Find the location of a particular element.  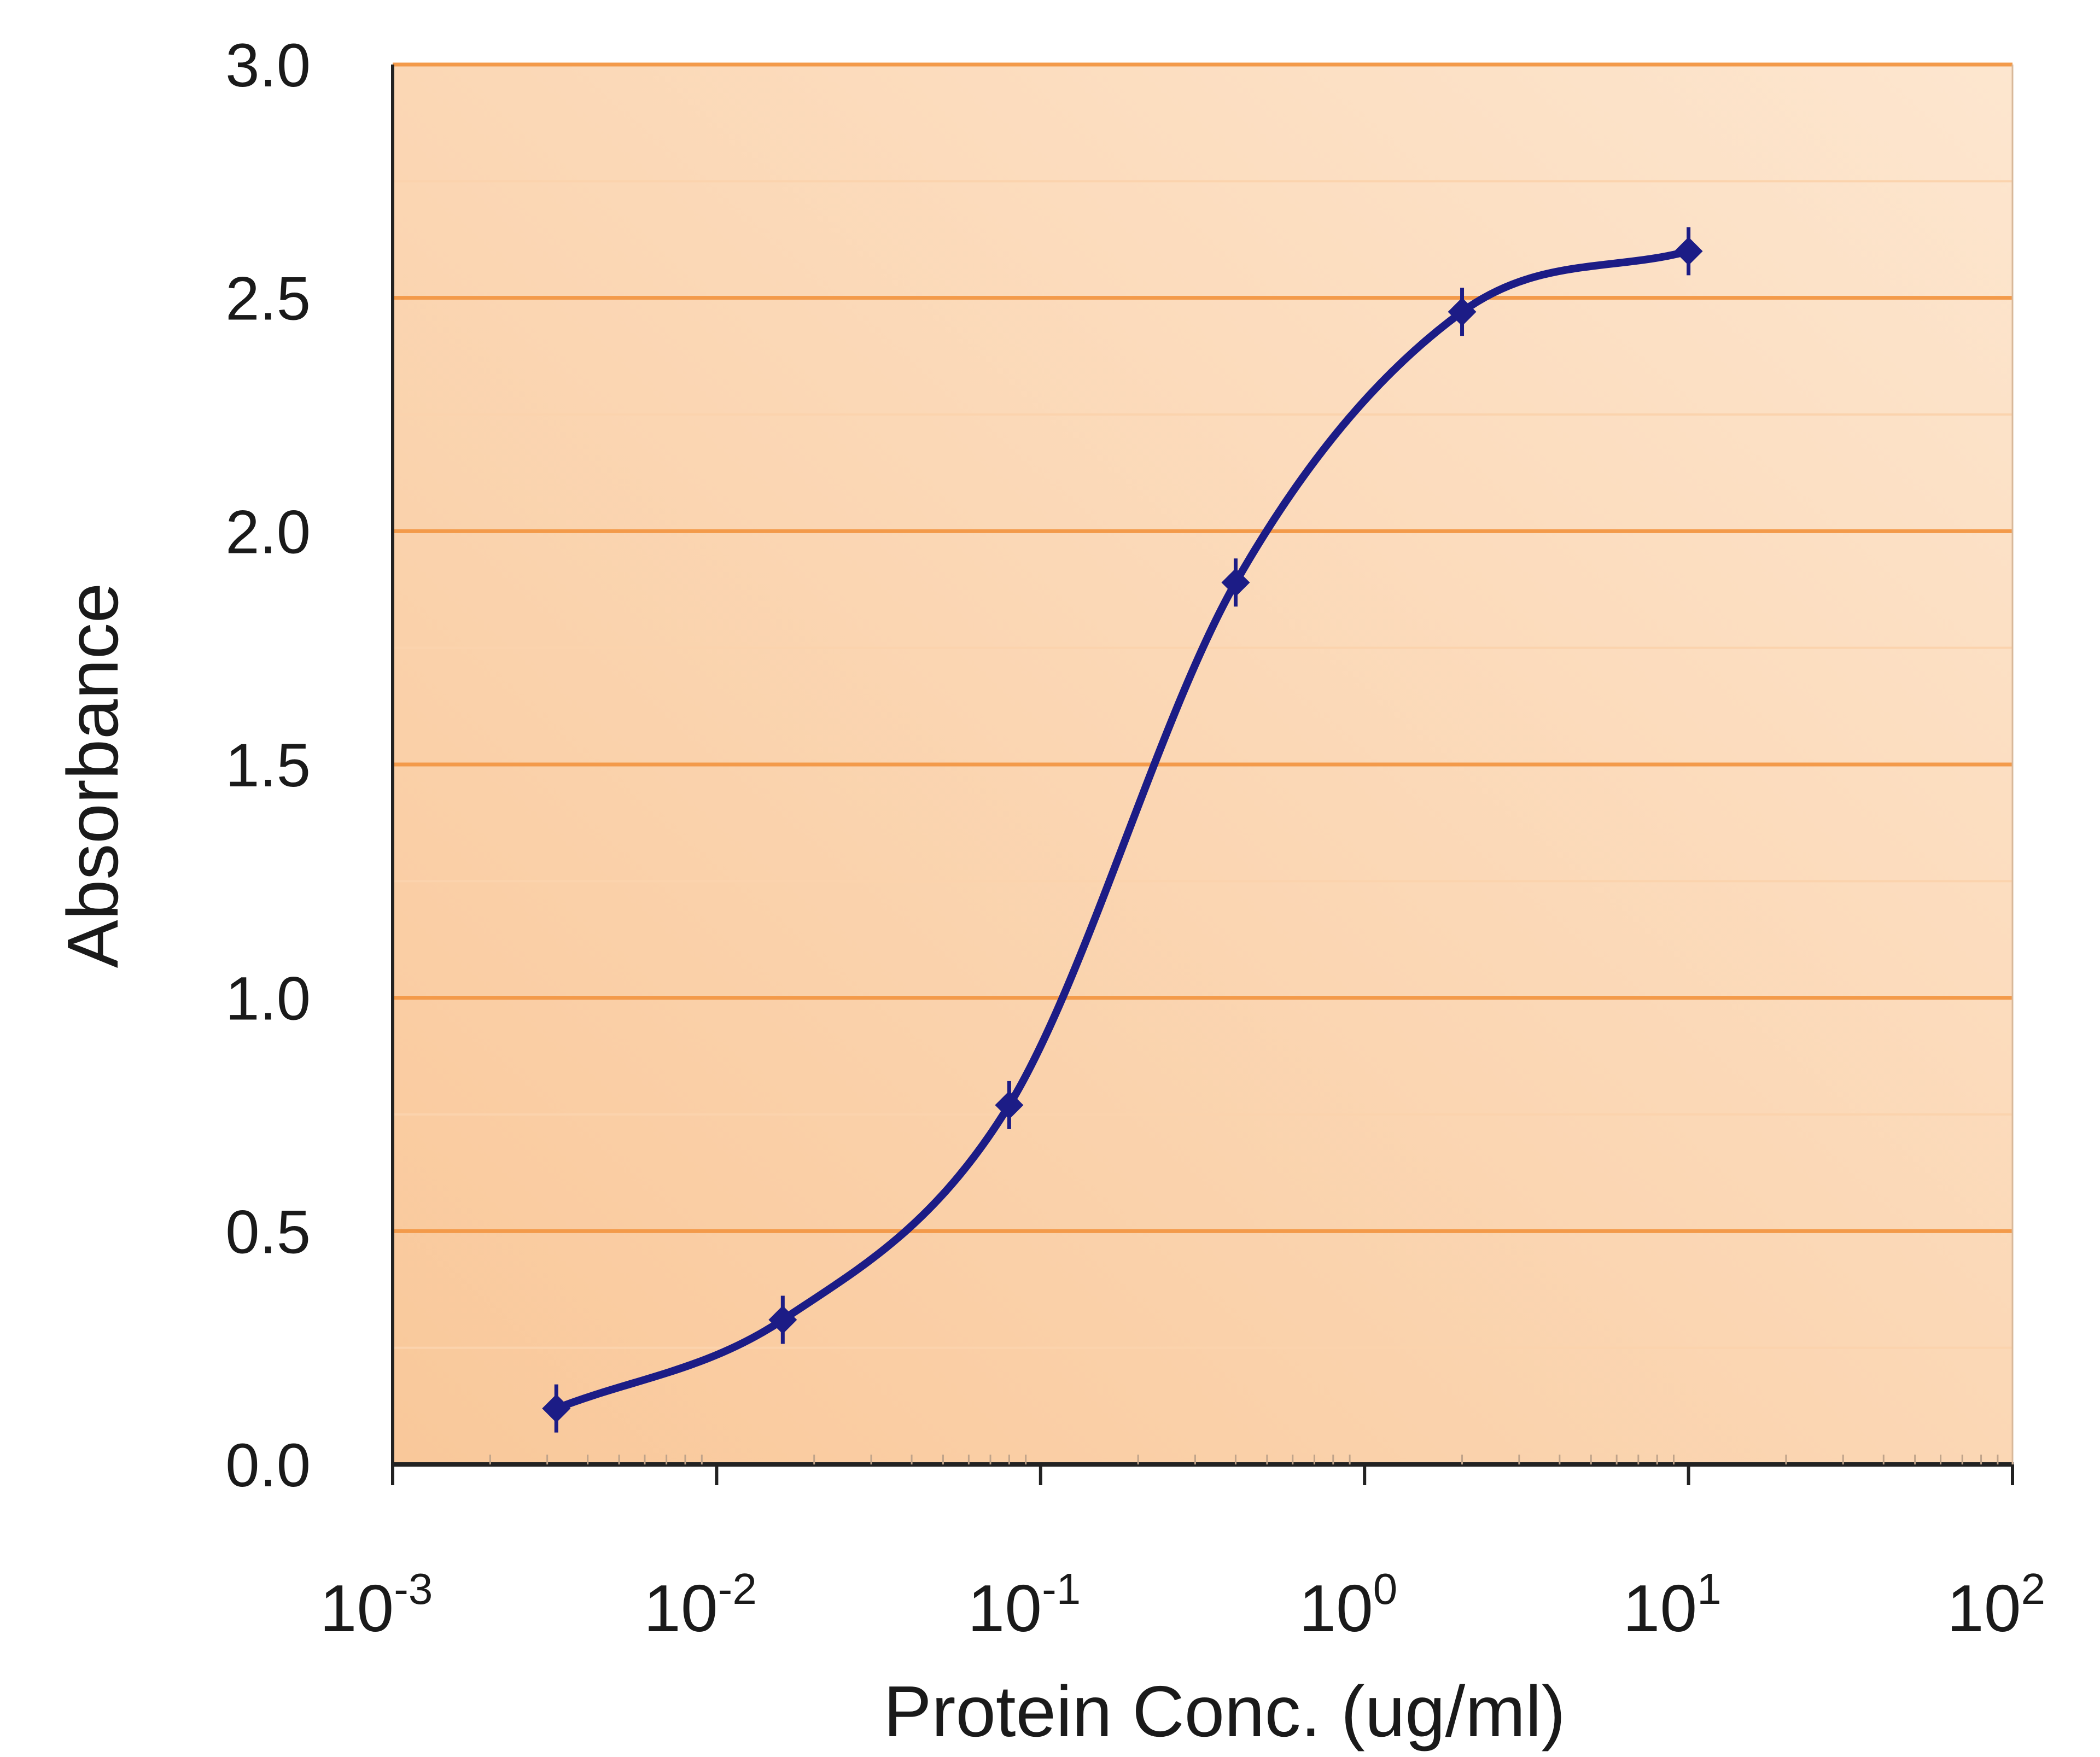

y-axis-label: Absorbance is located at coordinates (92, 775).